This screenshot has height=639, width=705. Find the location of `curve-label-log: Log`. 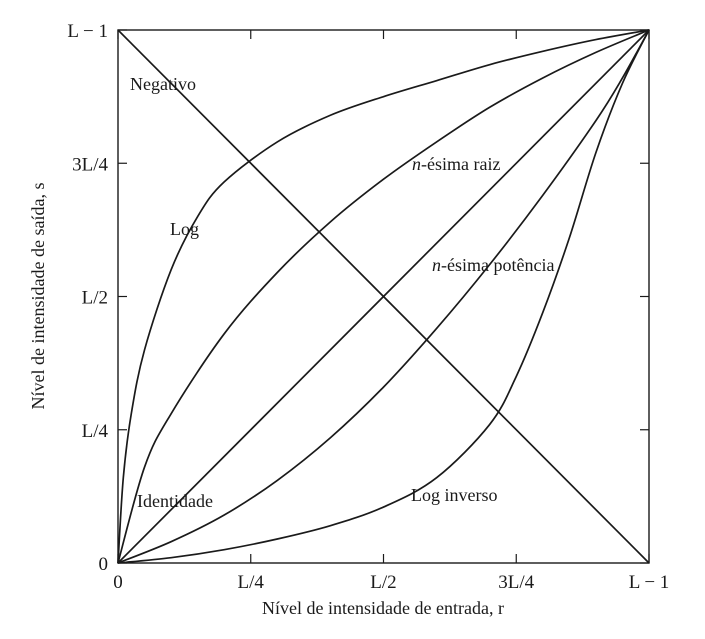

curve-label-log: Log is located at coordinates (184, 229).